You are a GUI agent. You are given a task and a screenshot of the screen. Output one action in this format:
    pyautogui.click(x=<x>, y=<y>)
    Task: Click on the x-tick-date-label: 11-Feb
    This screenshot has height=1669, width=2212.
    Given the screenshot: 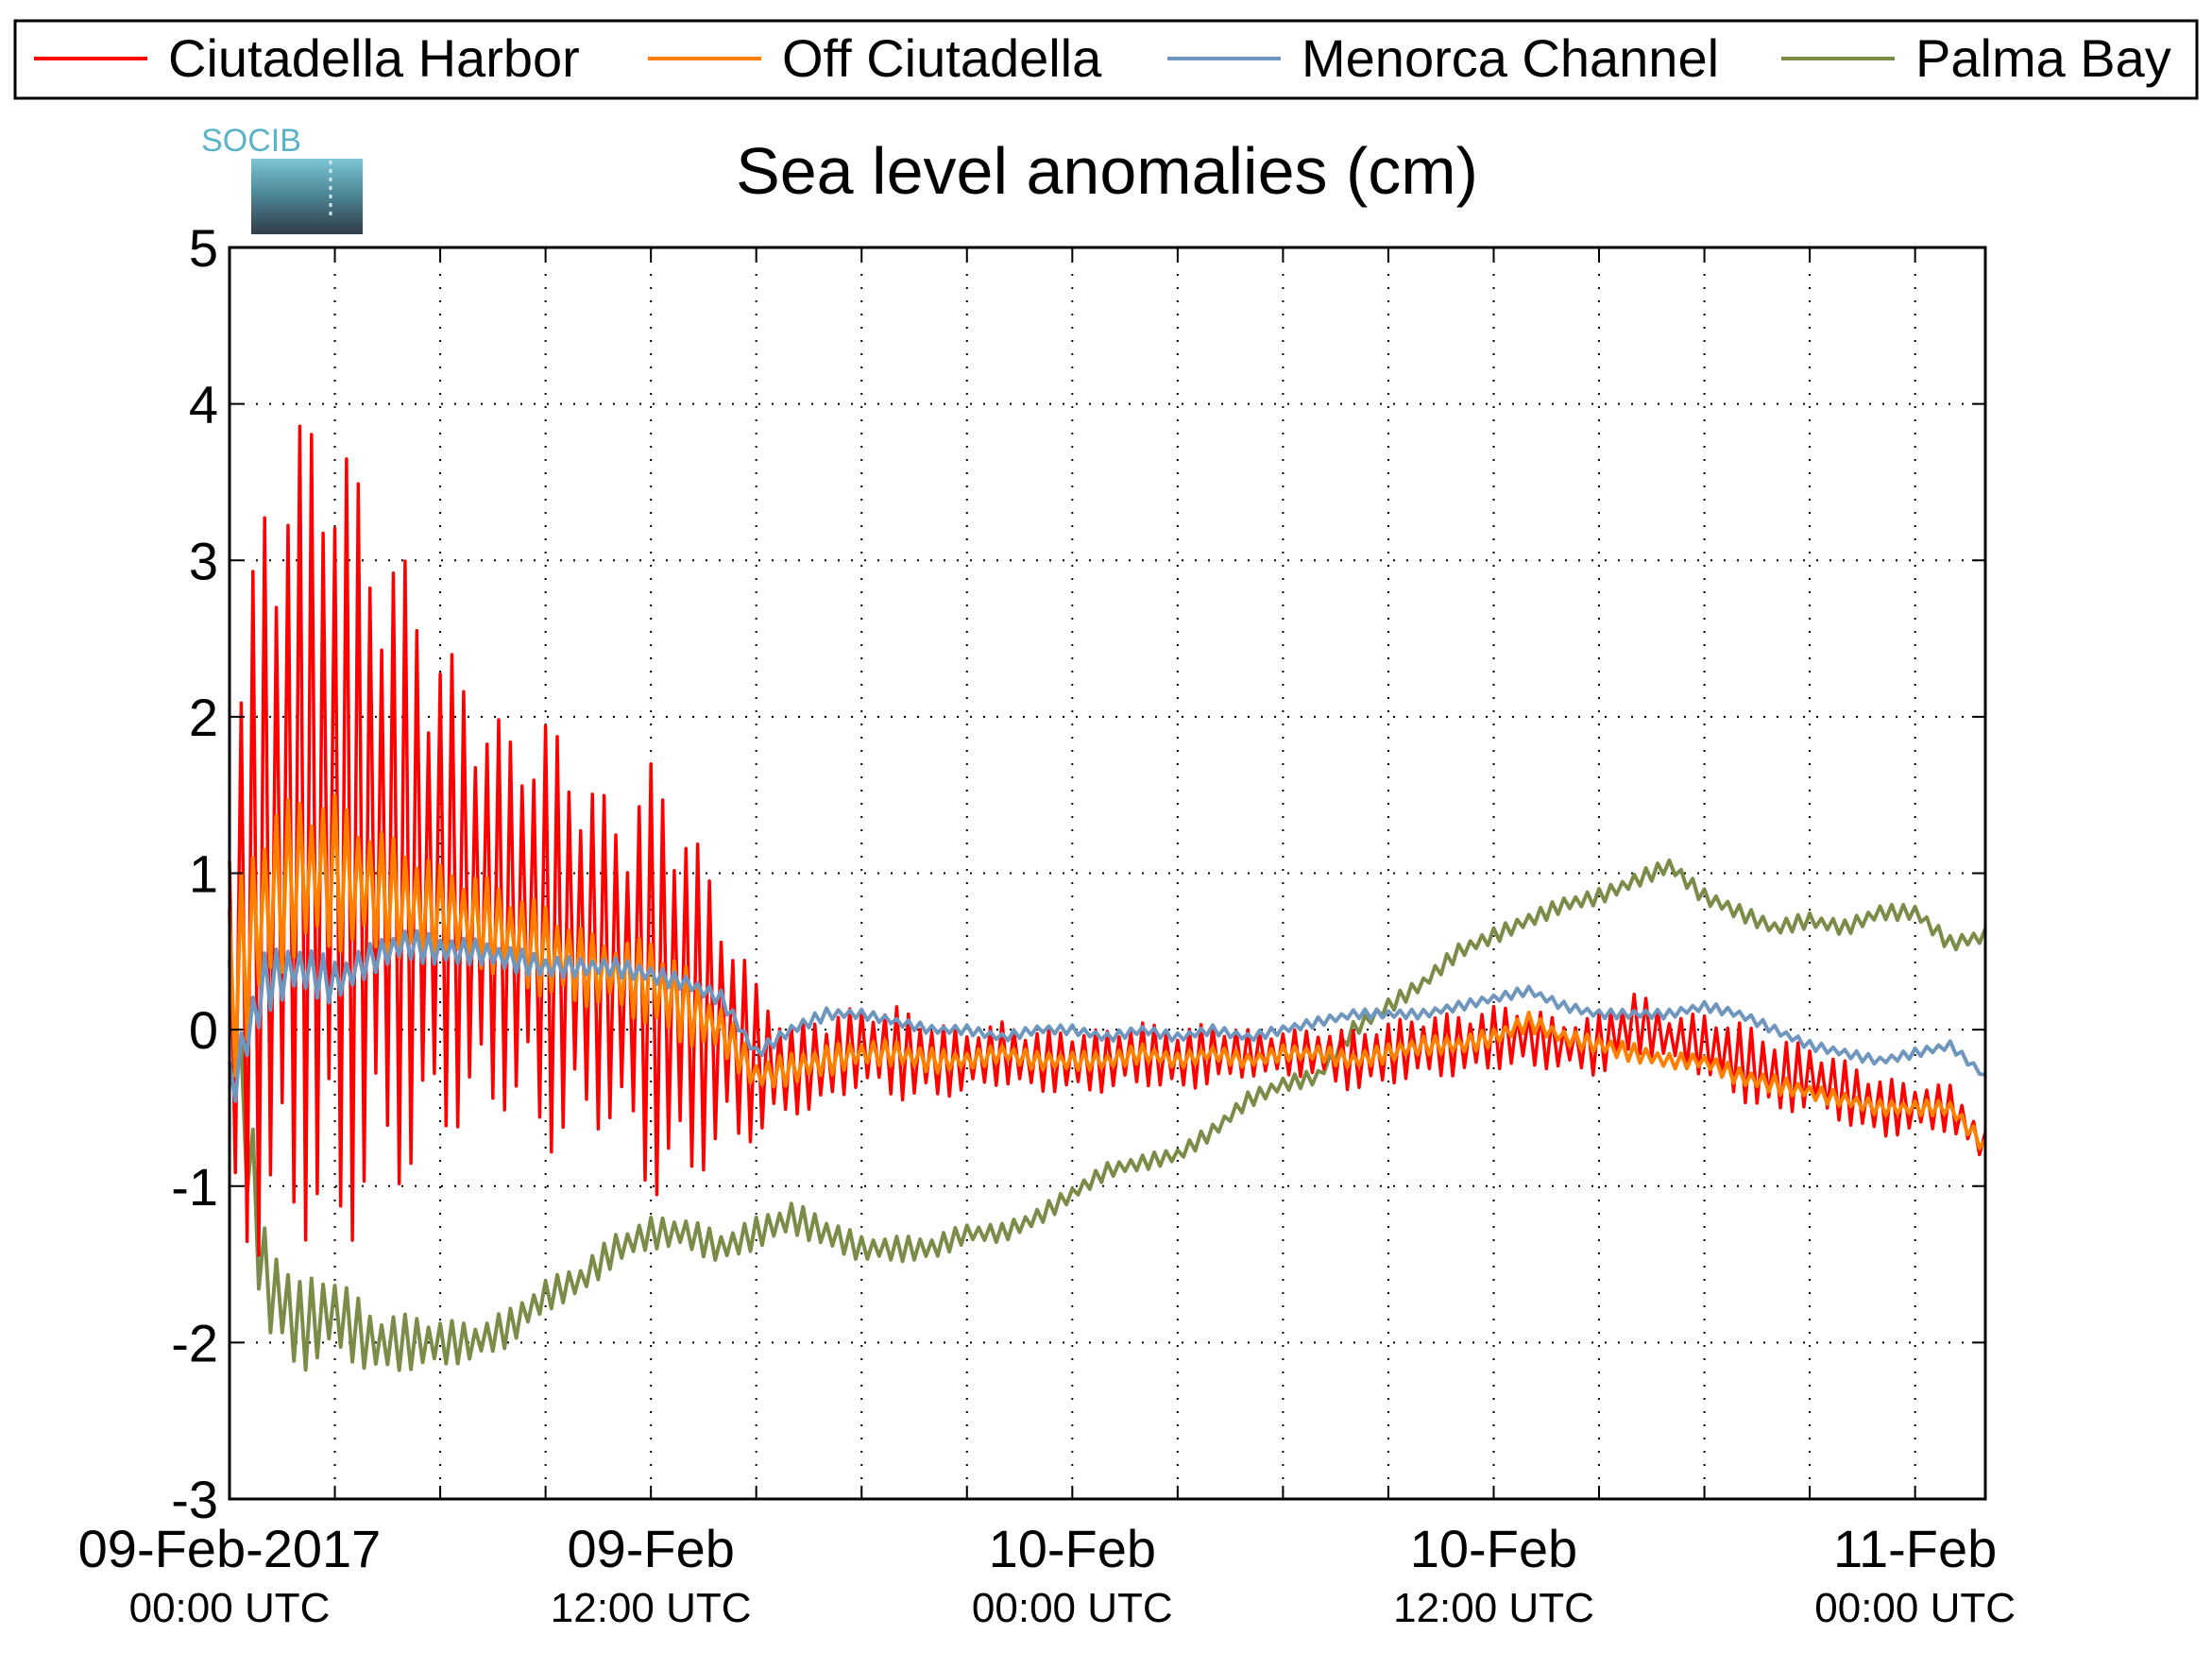 What is the action you would take?
    pyautogui.click(x=1915, y=1549)
    